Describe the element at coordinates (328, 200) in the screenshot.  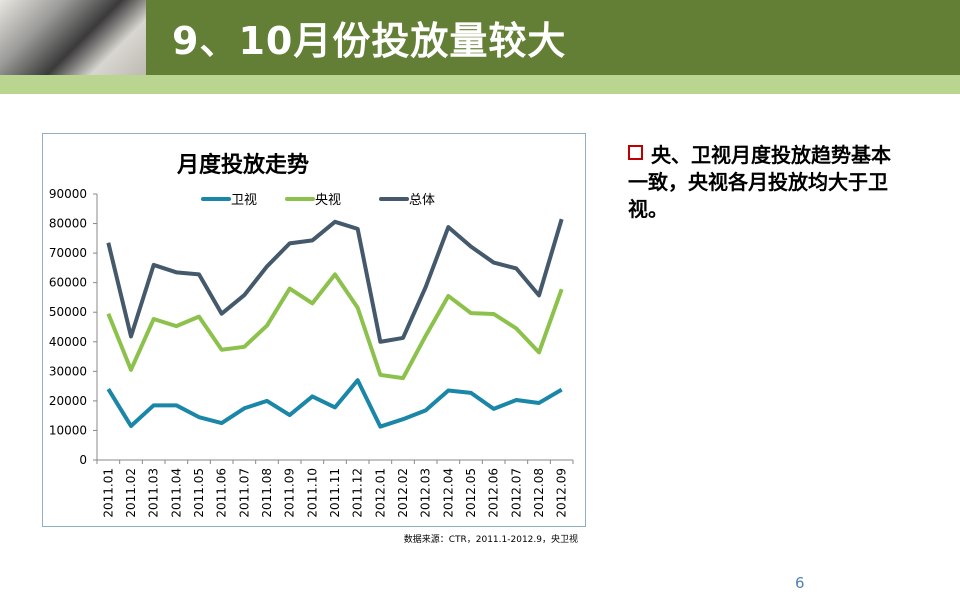
I see `legend-label: 央视` at that location.